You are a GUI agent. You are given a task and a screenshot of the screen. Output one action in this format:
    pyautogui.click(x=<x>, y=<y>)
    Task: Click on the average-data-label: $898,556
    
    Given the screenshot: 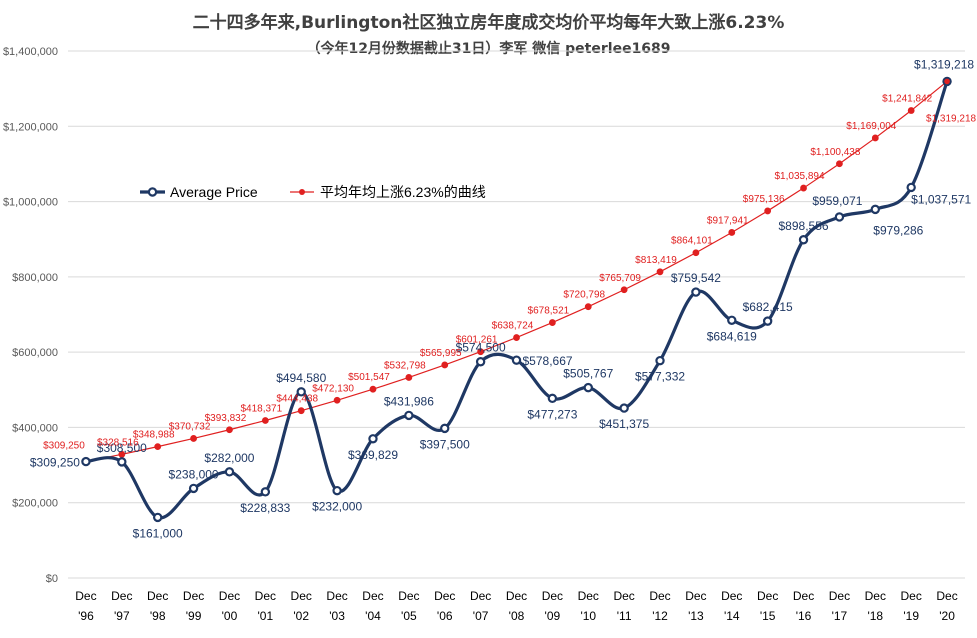 What is the action you would take?
    pyautogui.click(x=804, y=226)
    